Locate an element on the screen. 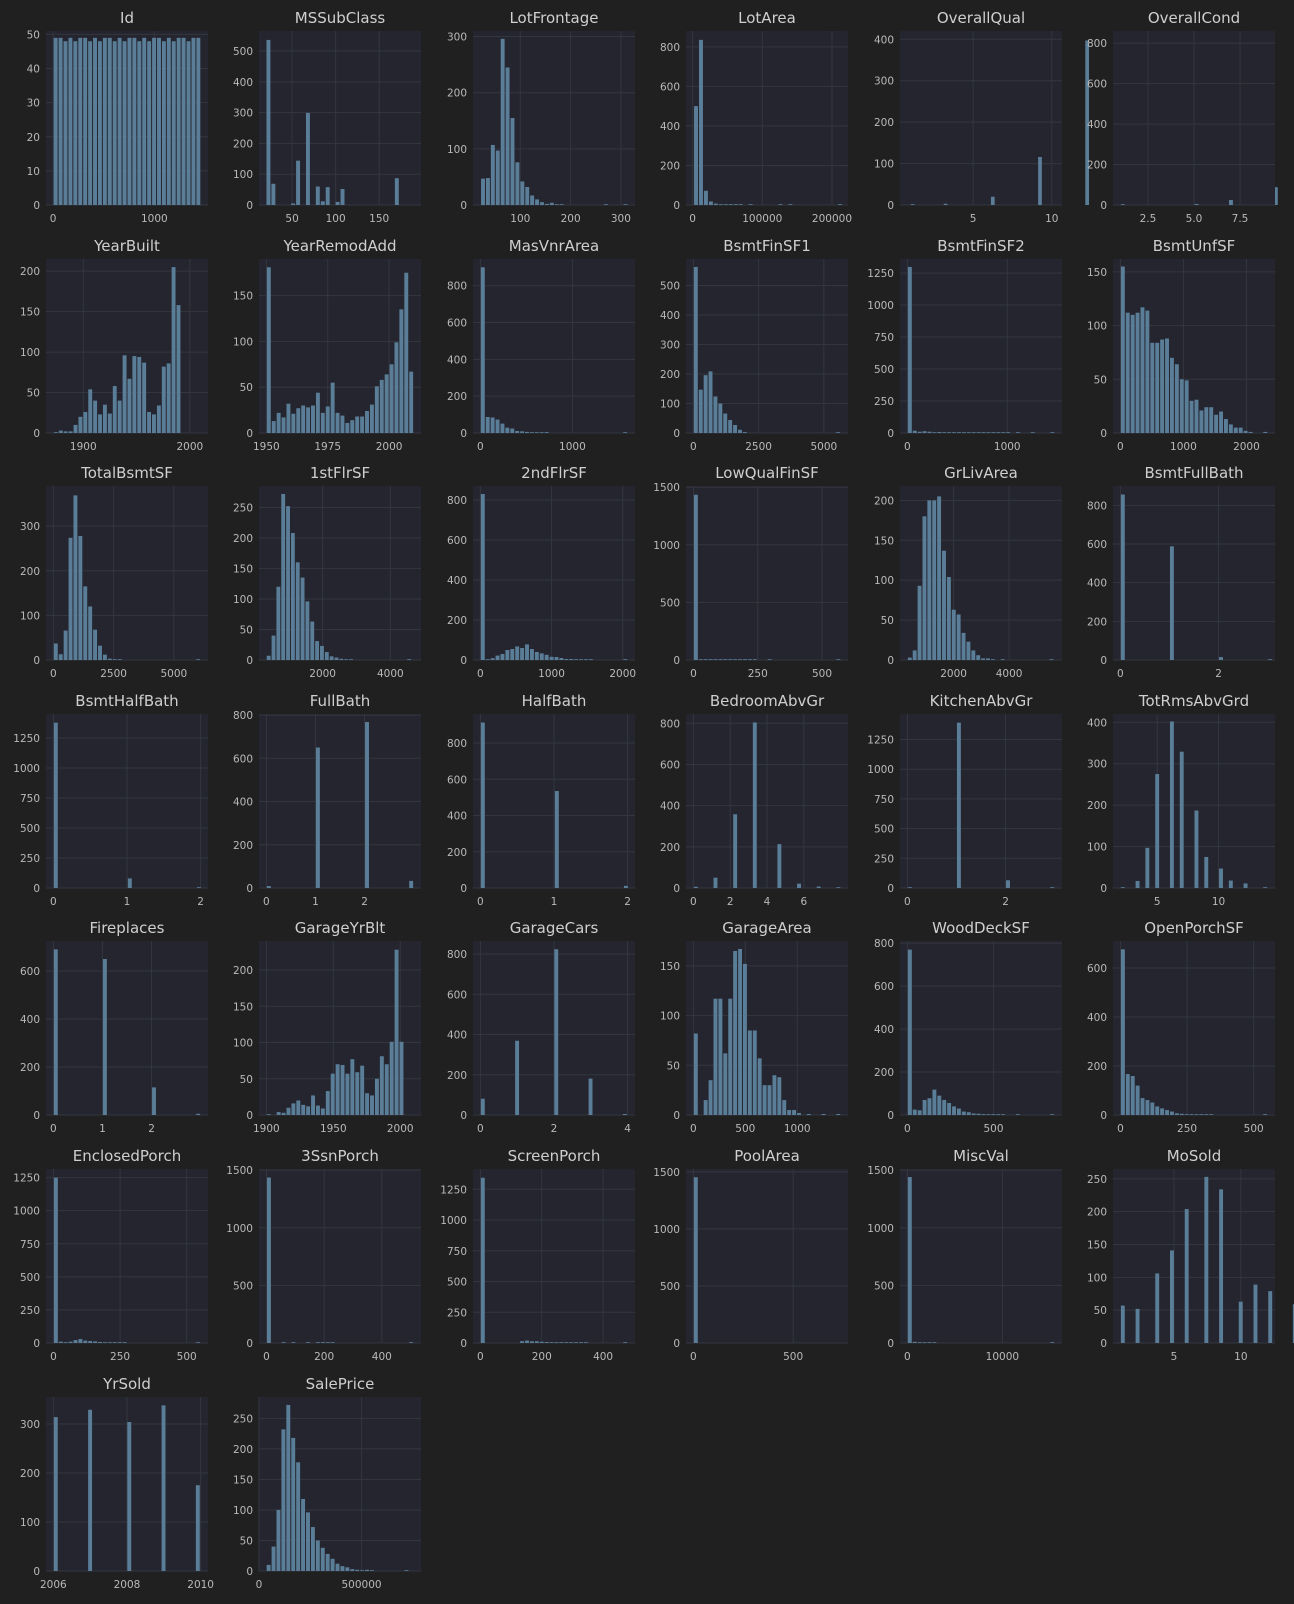  chart-title: GarageYrBlt is located at coordinates (340, 928).